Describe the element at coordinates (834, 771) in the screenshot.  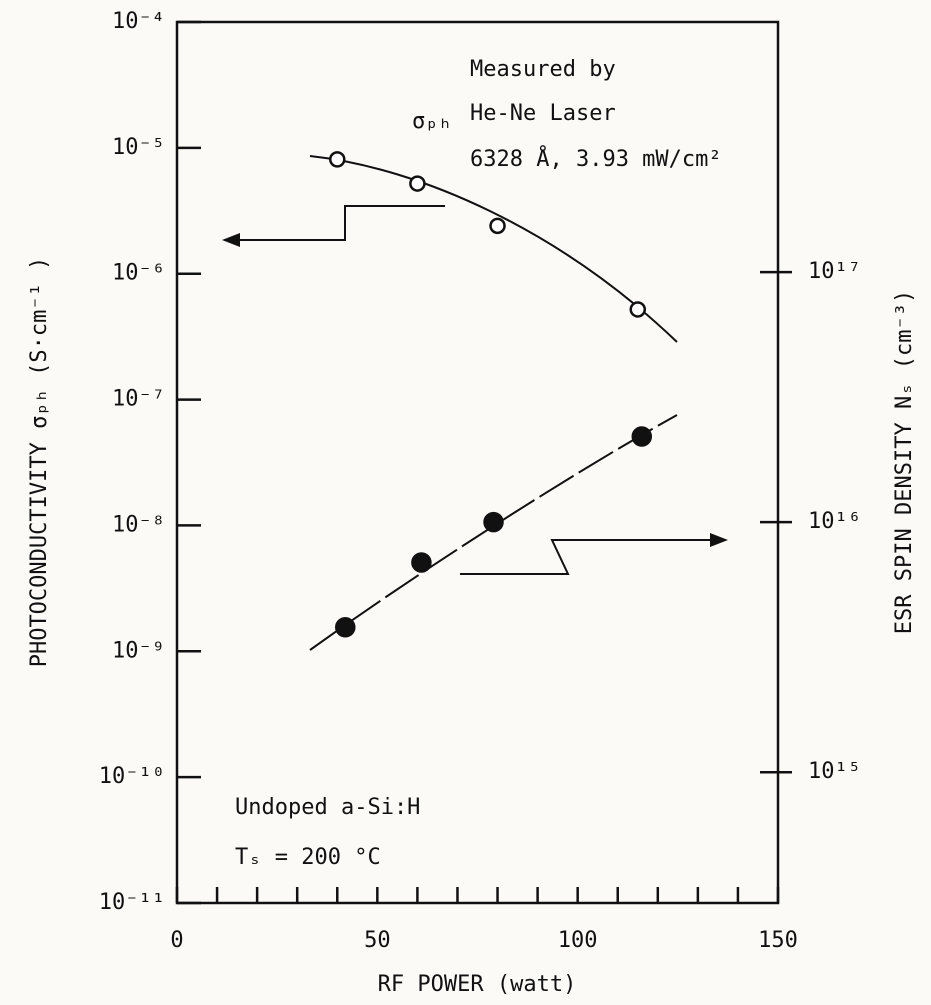
I see `y2-tick-label: 10¹⁵` at that location.